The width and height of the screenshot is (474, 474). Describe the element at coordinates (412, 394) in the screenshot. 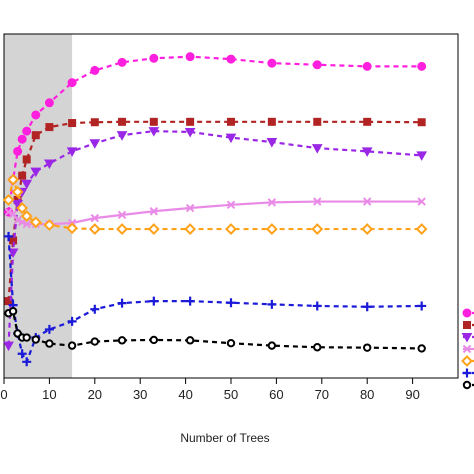

I see `x-tick-label: 90` at that location.